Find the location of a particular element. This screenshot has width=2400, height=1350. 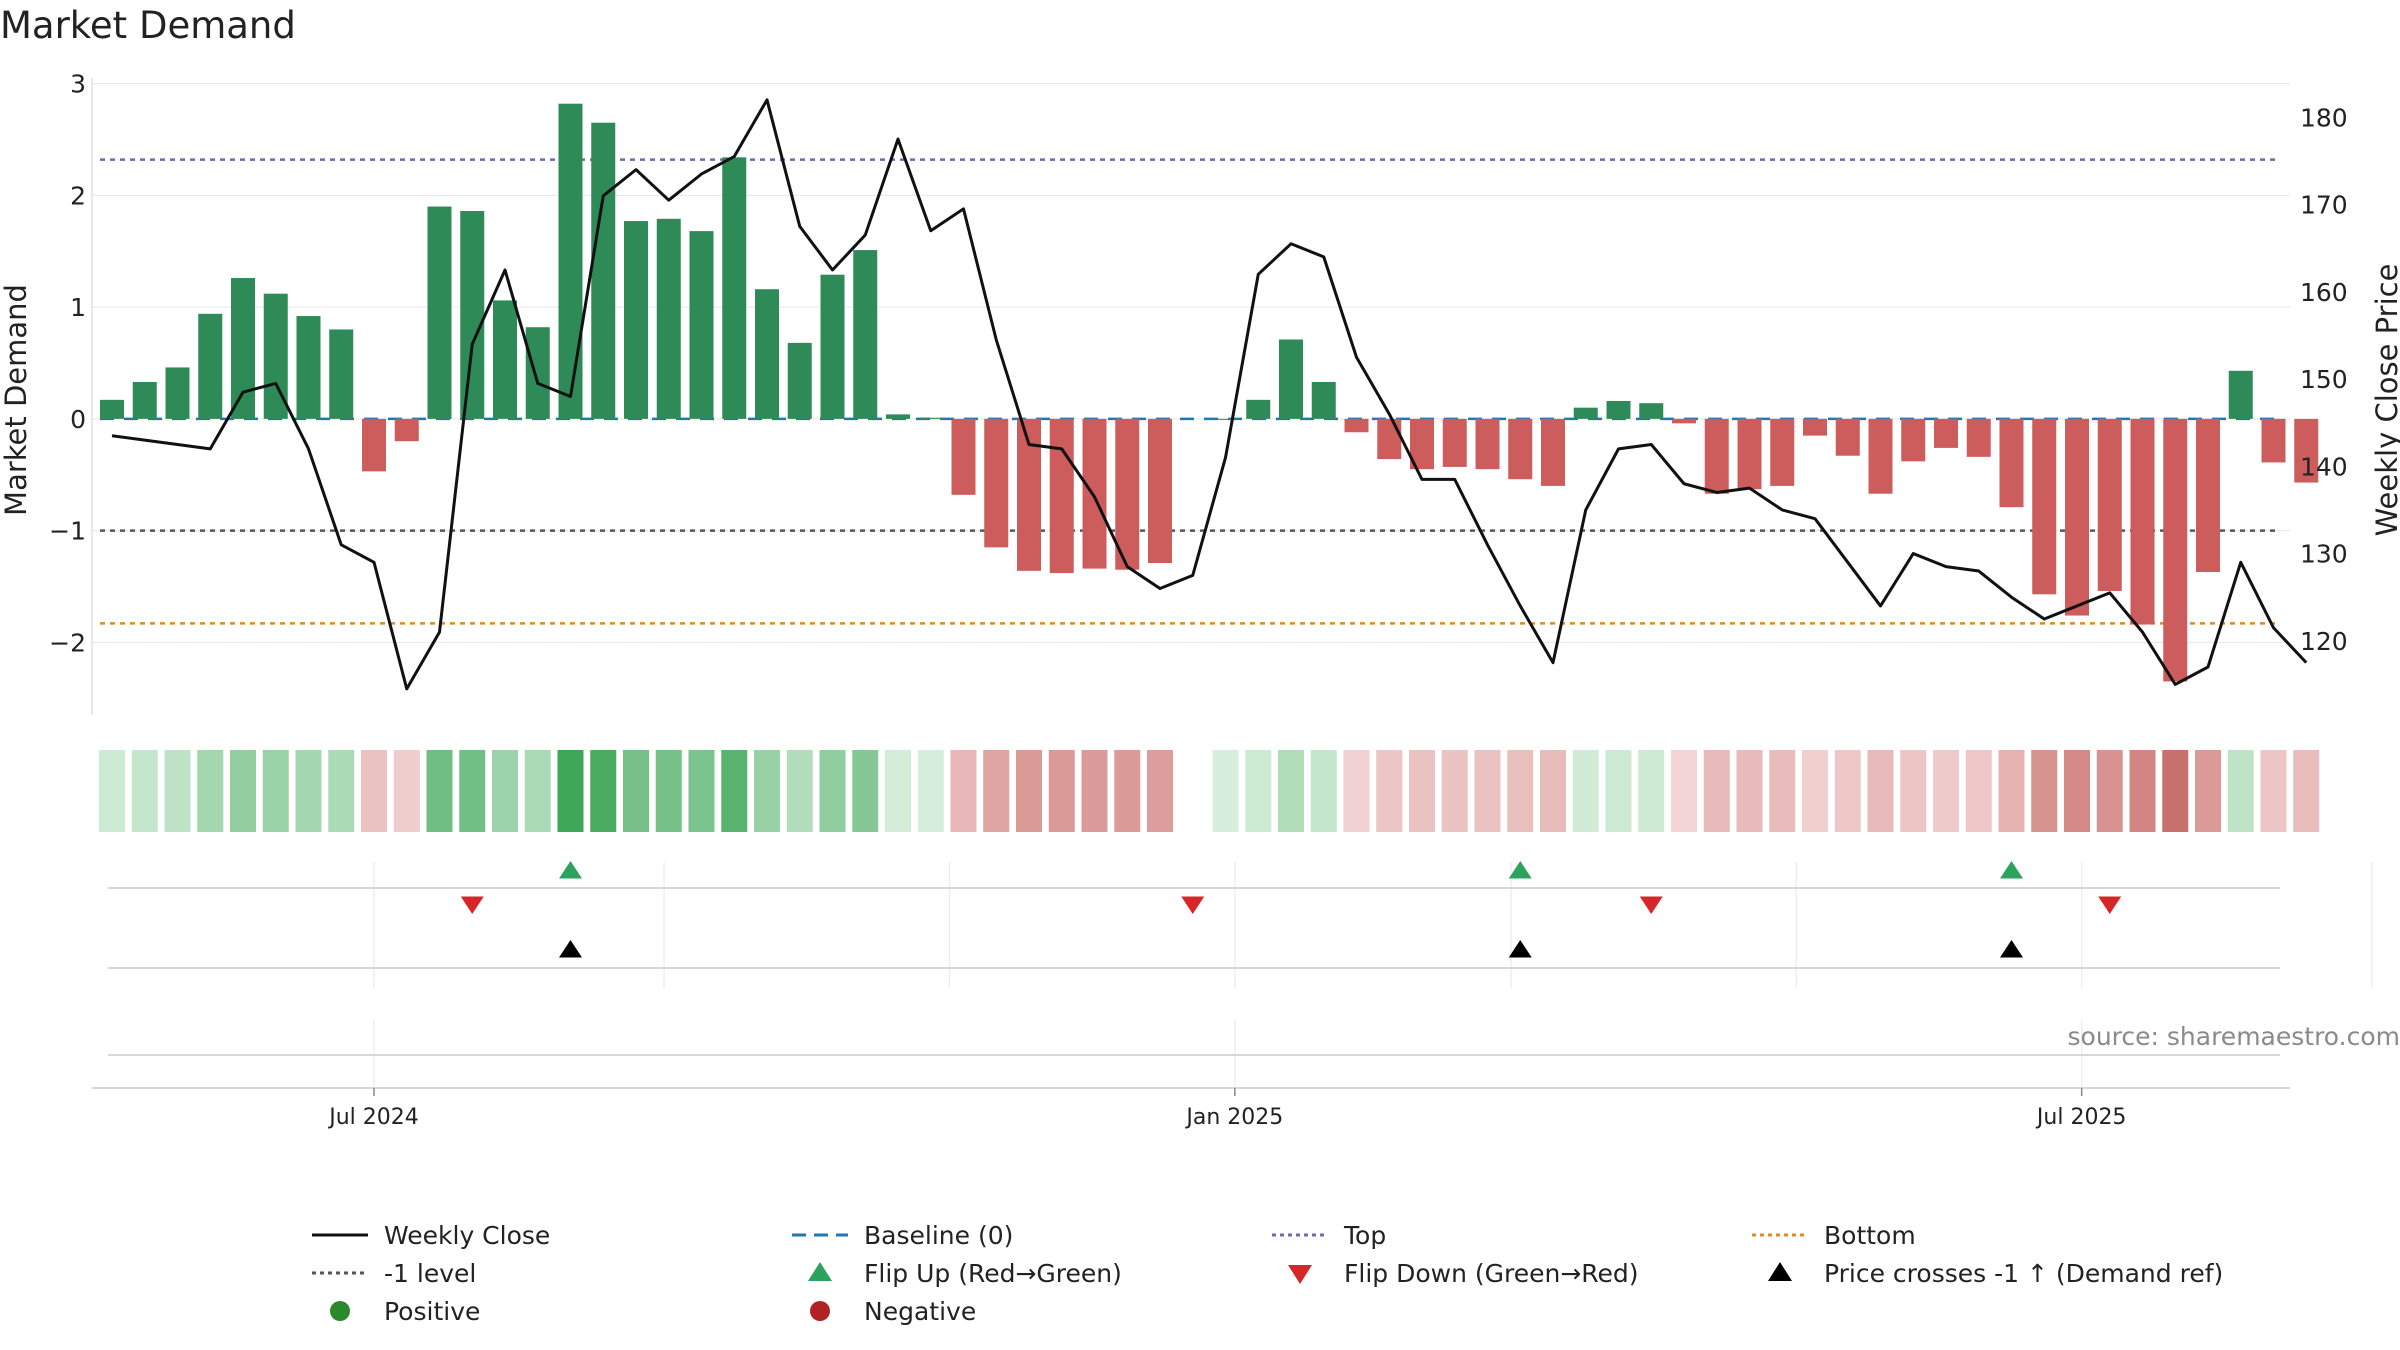

legend-item-baseline: Baseline (0) is located at coordinates (901, 1235).